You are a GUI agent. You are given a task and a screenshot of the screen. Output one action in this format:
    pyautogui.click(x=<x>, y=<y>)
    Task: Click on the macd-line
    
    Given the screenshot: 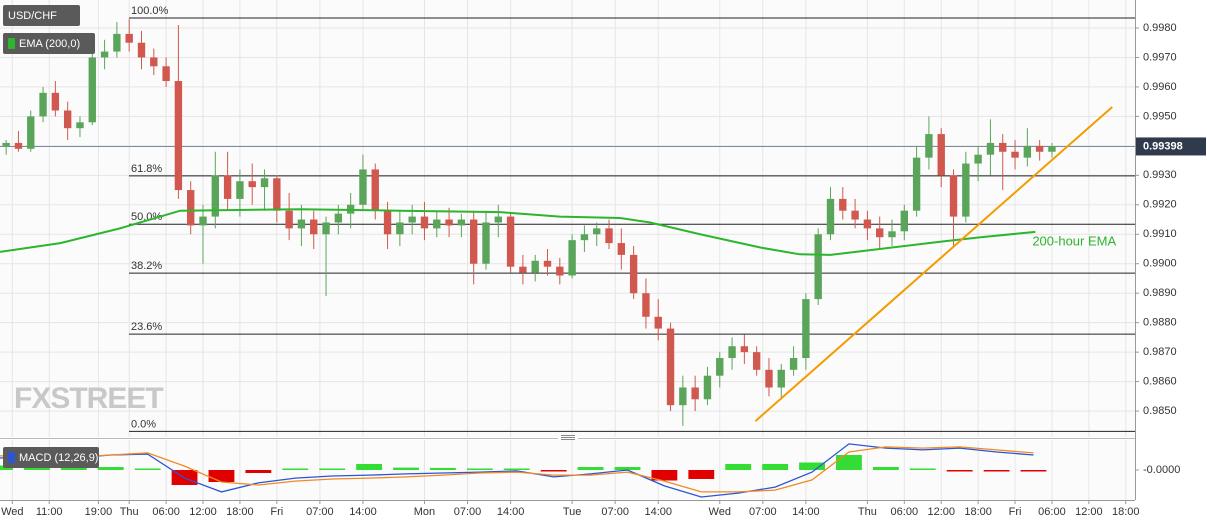 What is the action you would take?
    pyautogui.click(x=517, y=470)
    